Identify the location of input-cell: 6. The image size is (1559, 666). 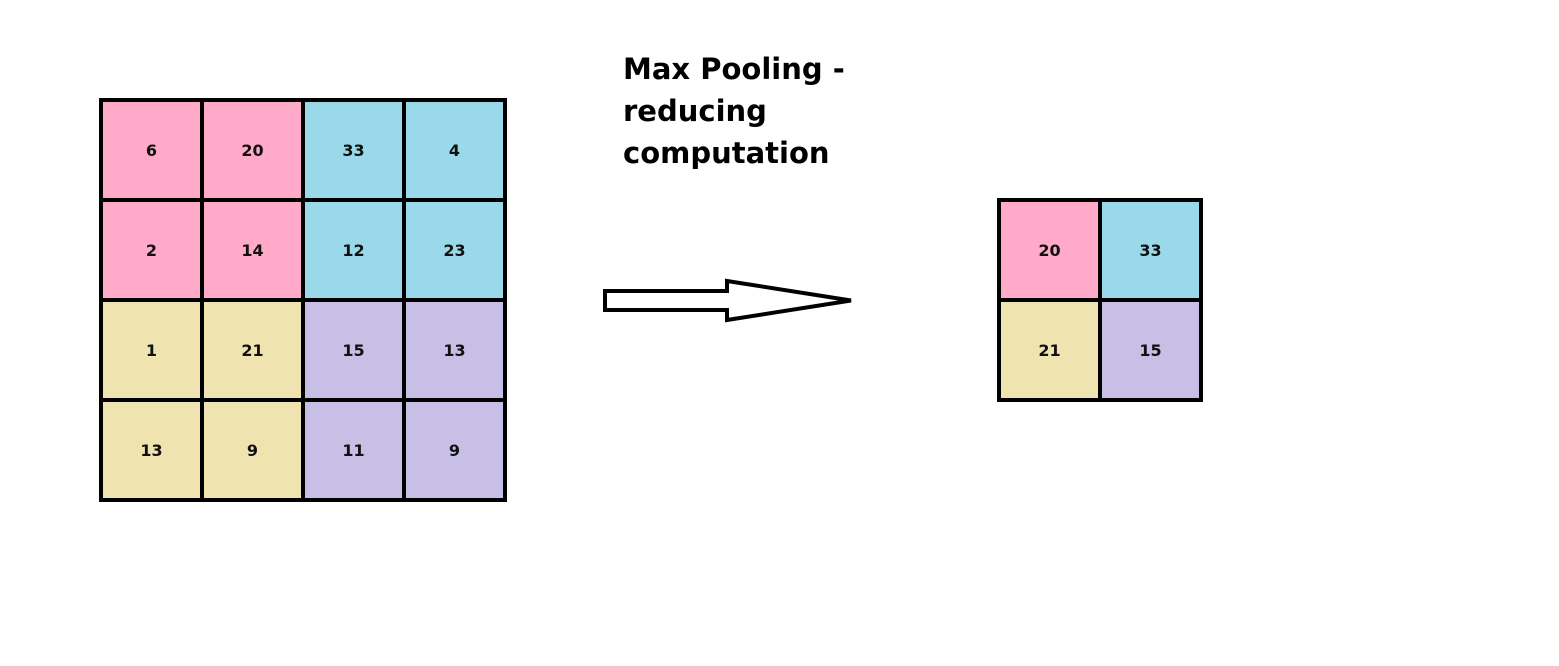
(151, 150).